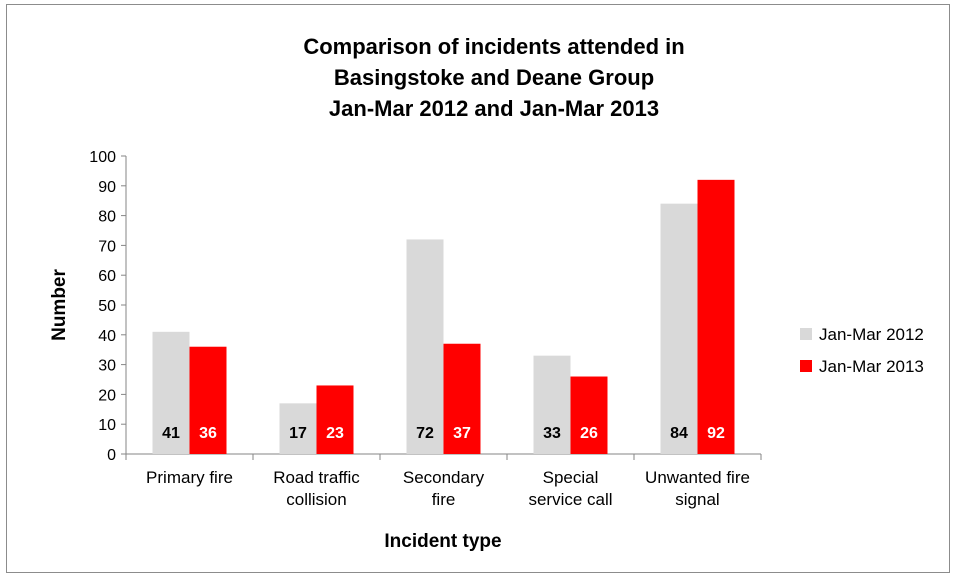 The image size is (957, 578). Describe the element at coordinates (189, 477) in the screenshot. I see `x-category-label: Primary fire` at that location.